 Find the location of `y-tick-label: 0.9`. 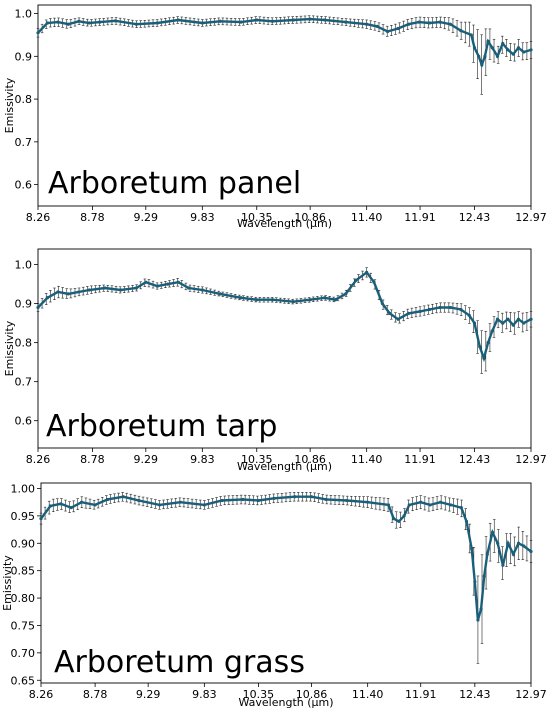

y-tick-label: 0.9 is located at coordinates (24, 56).